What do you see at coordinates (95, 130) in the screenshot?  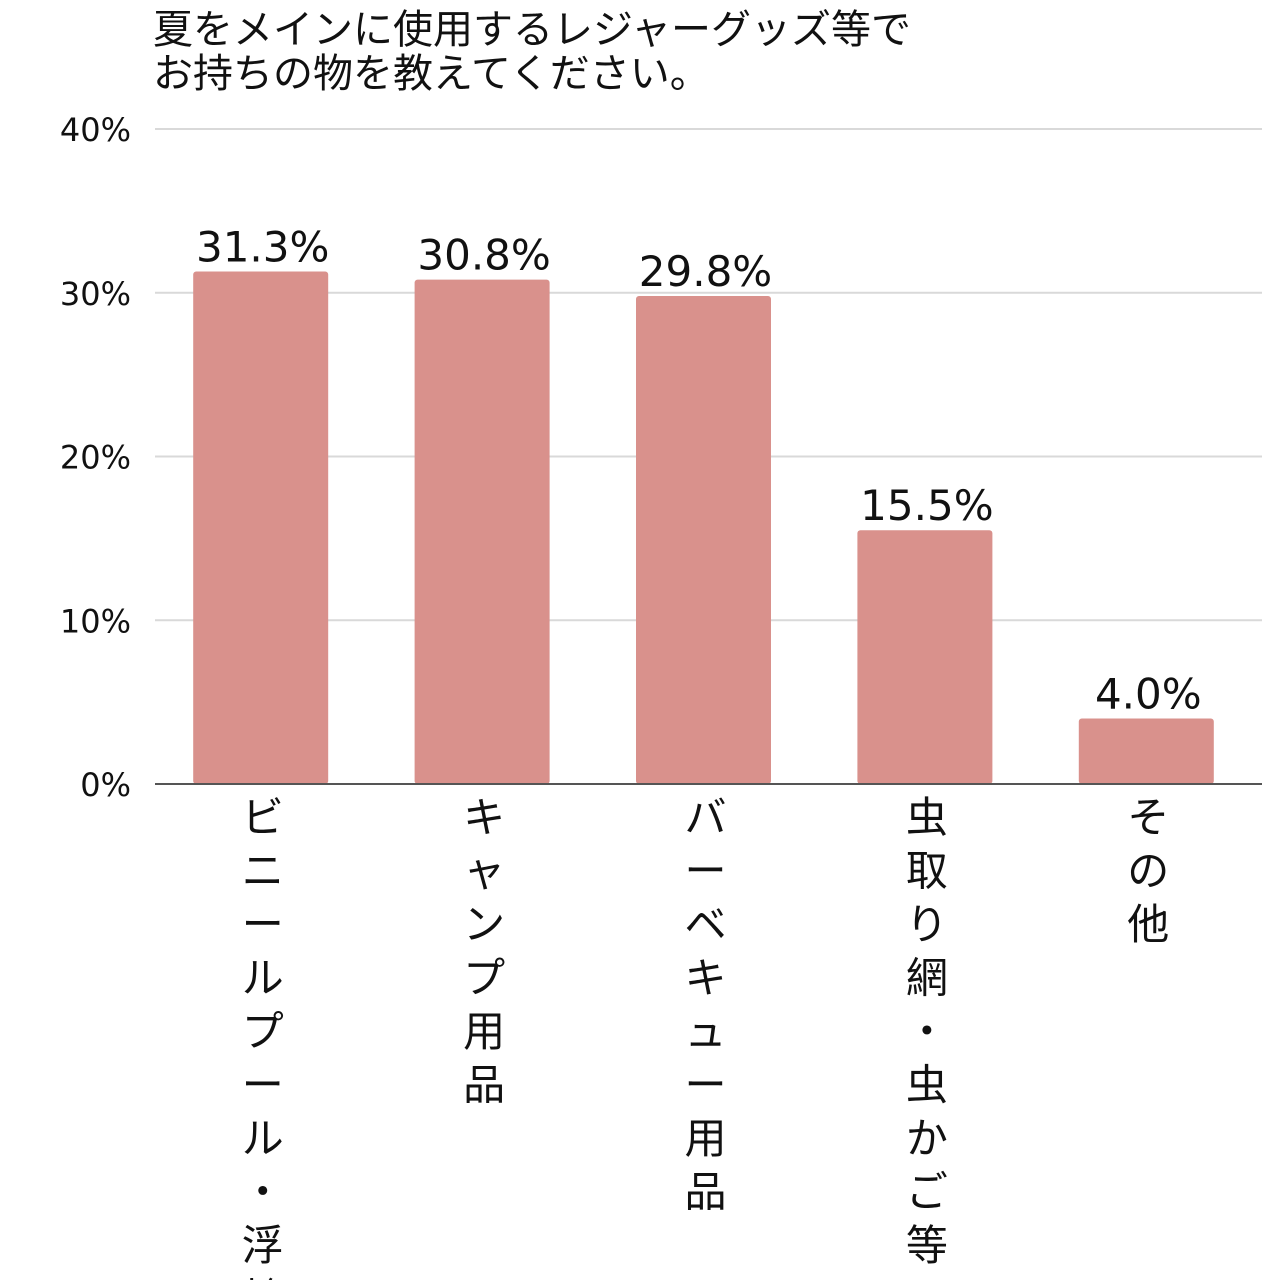 I see `y-tick-label: 40%` at bounding box center [95, 130].